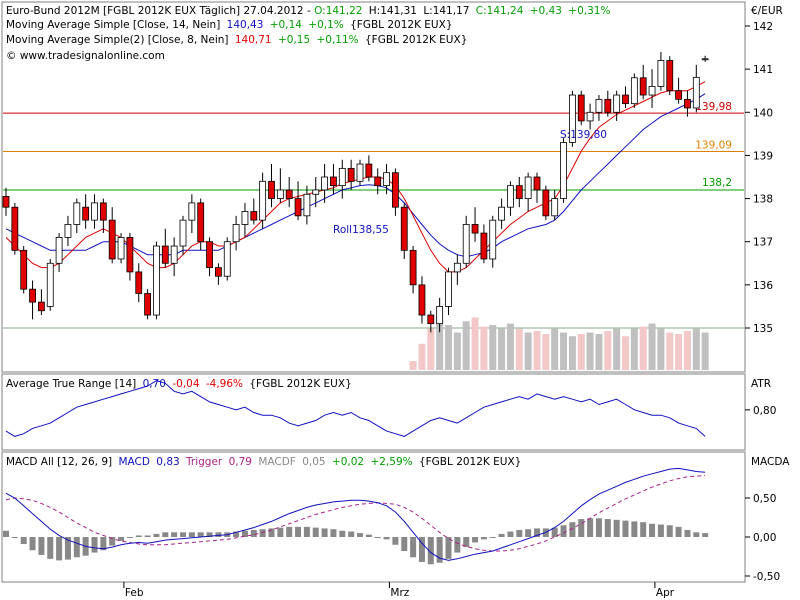 The image size is (800, 600). Describe the element at coordinates (361, 230) in the screenshot. I see `roll-annotation: Roll138,55` at that location.